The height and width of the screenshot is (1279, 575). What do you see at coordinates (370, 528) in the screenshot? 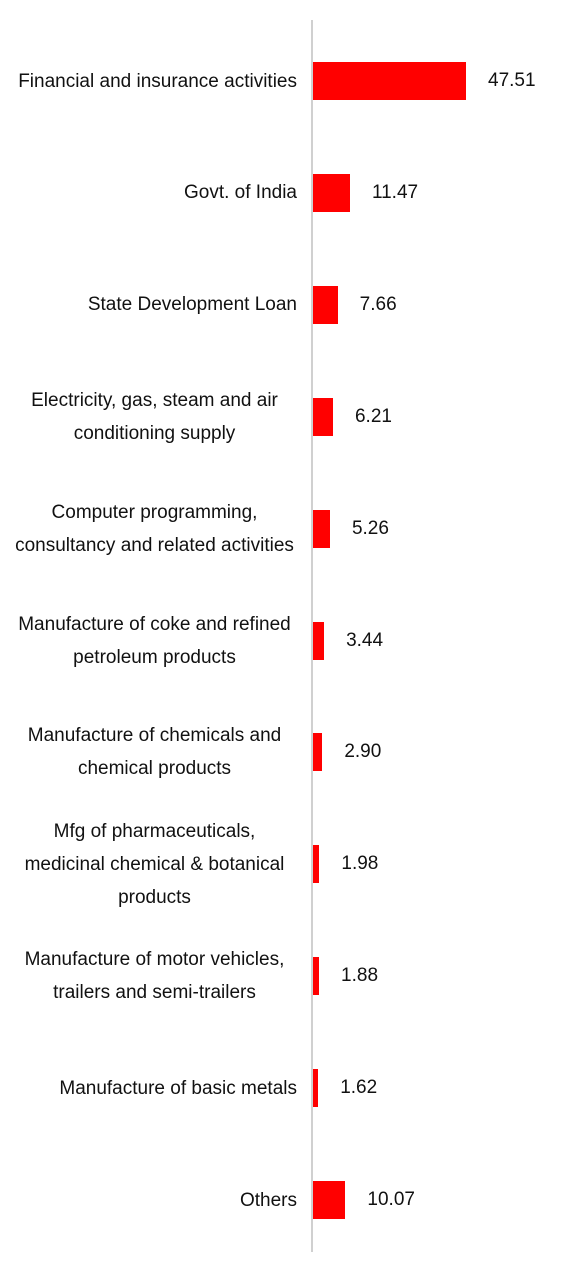
I see `value-label: 5.26` at bounding box center [370, 528].